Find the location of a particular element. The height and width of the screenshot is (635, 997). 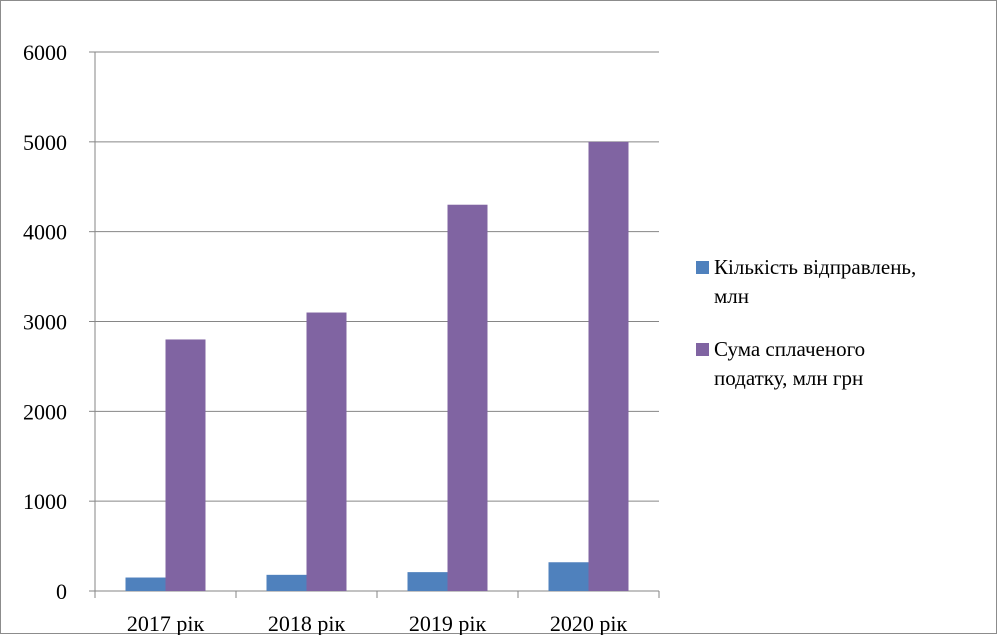

bar-shipments-2017-рік is located at coordinates (145, 584).